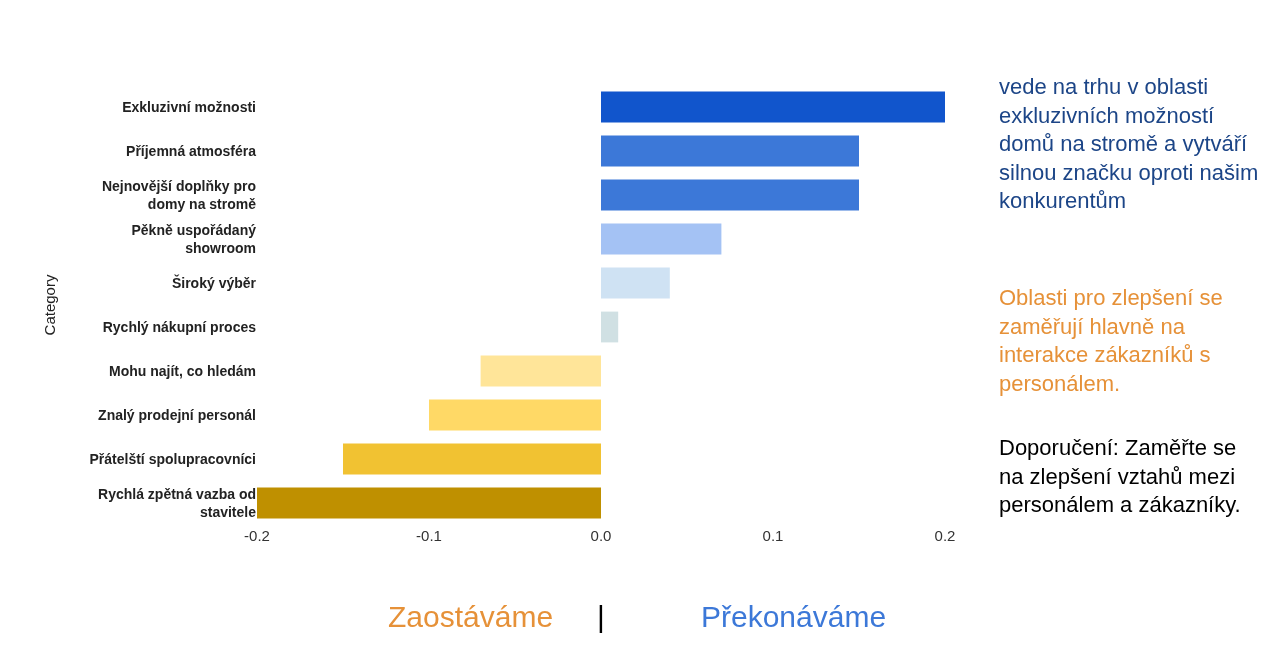 This screenshot has height=671, width=1281. Describe the element at coordinates (191, 150) in the screenshot. I see `y-tick-label: Příjemná atmosféra` at that location.